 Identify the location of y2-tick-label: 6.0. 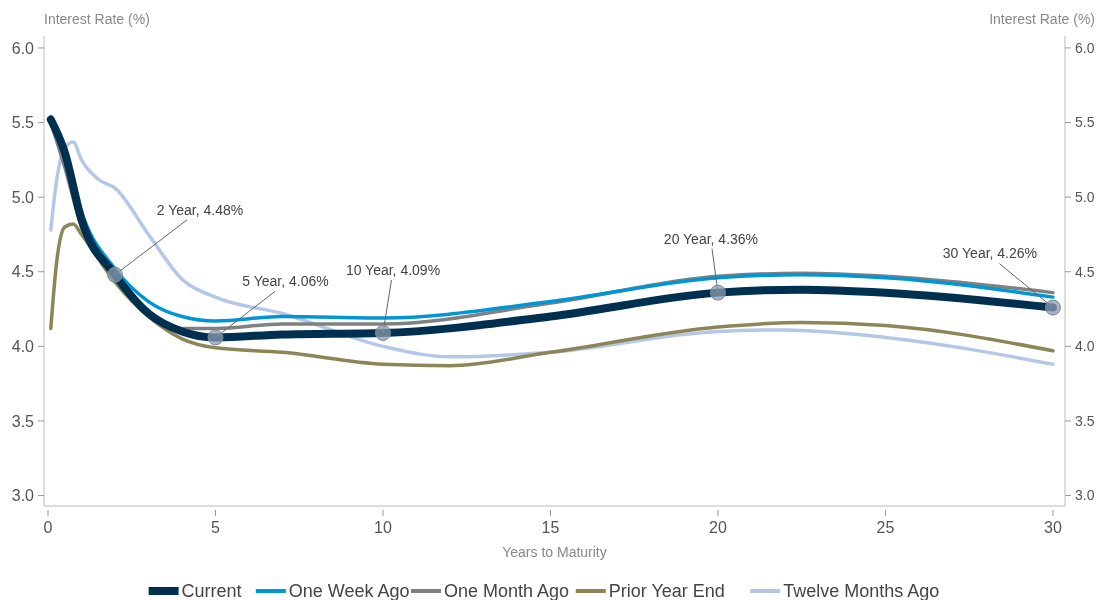
(1085, 47).